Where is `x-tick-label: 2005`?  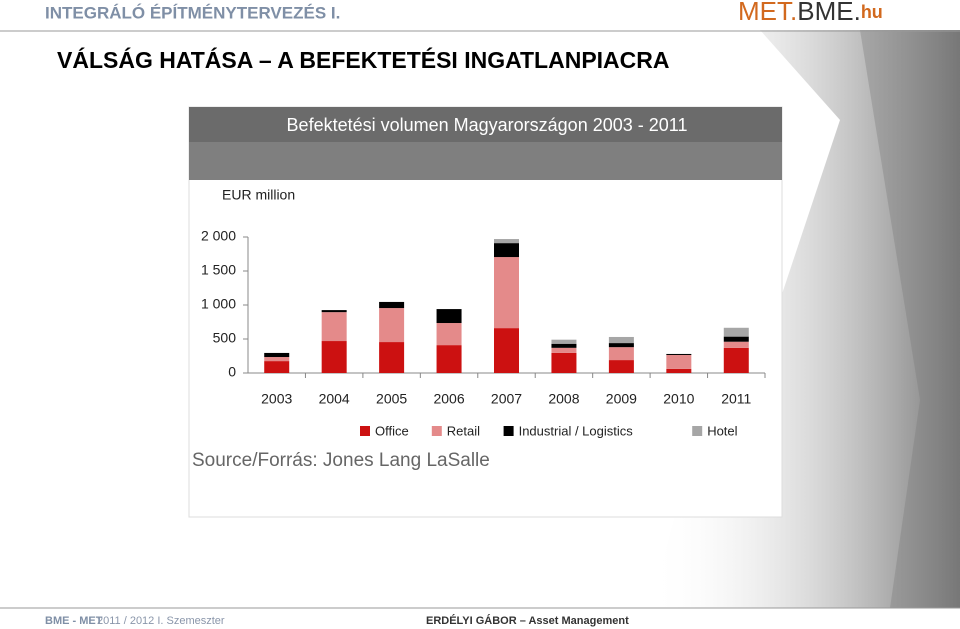
x-tick-label: 2005 is located at coordinates (391, 399).